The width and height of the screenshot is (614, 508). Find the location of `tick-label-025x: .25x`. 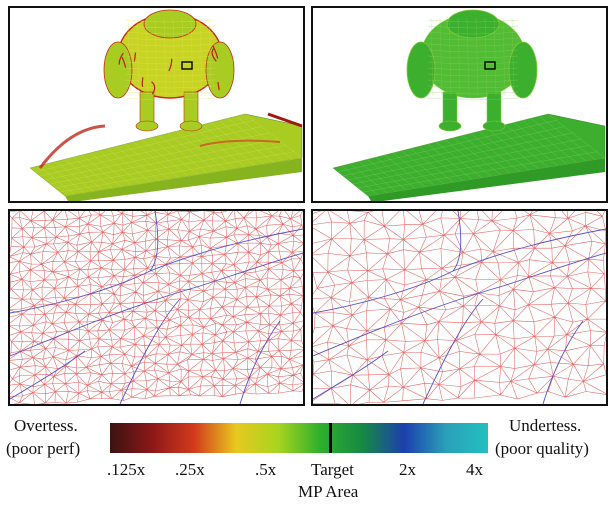

tick-label-025x: .25x is located at coordinates (190, 469).